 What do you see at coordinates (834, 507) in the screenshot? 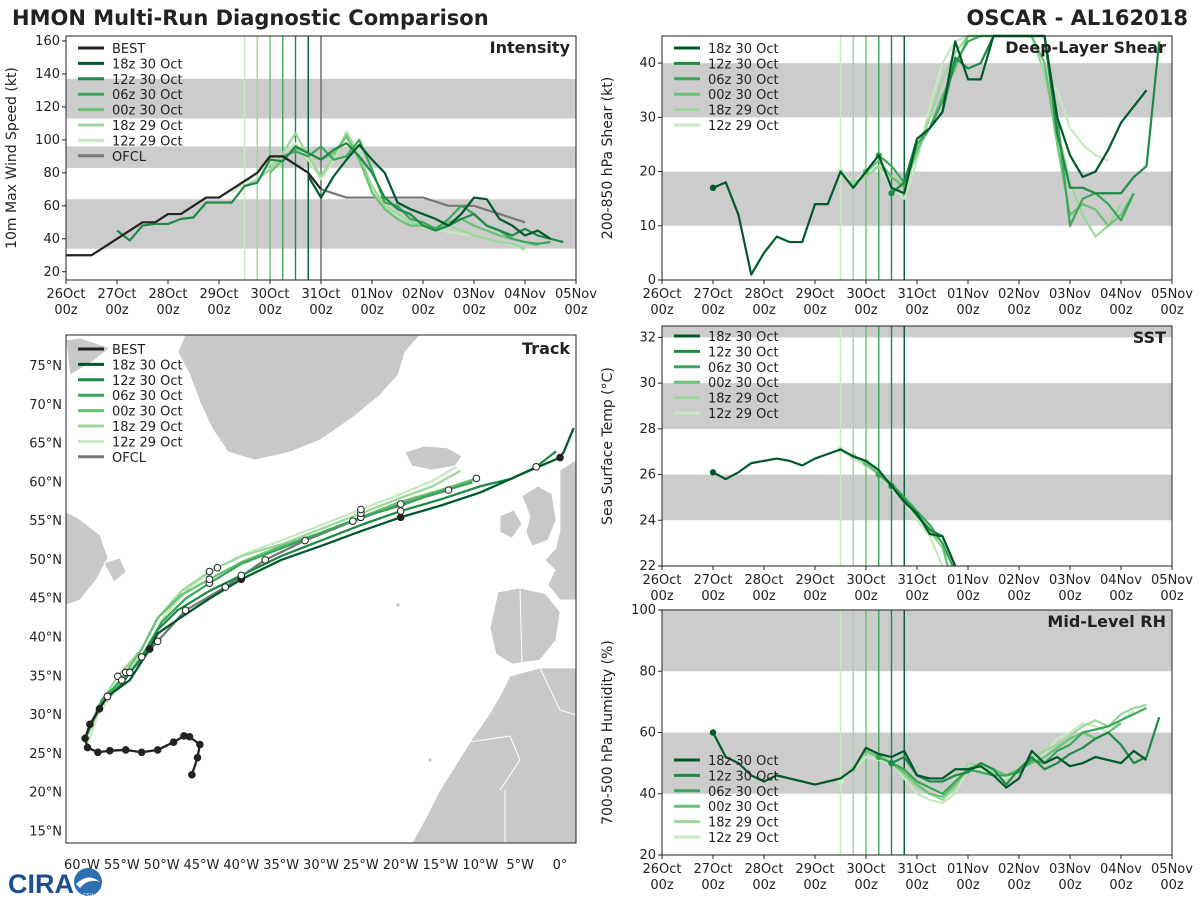
I see `sst-series-18z-30-oct` at bounding box center [834, 507].